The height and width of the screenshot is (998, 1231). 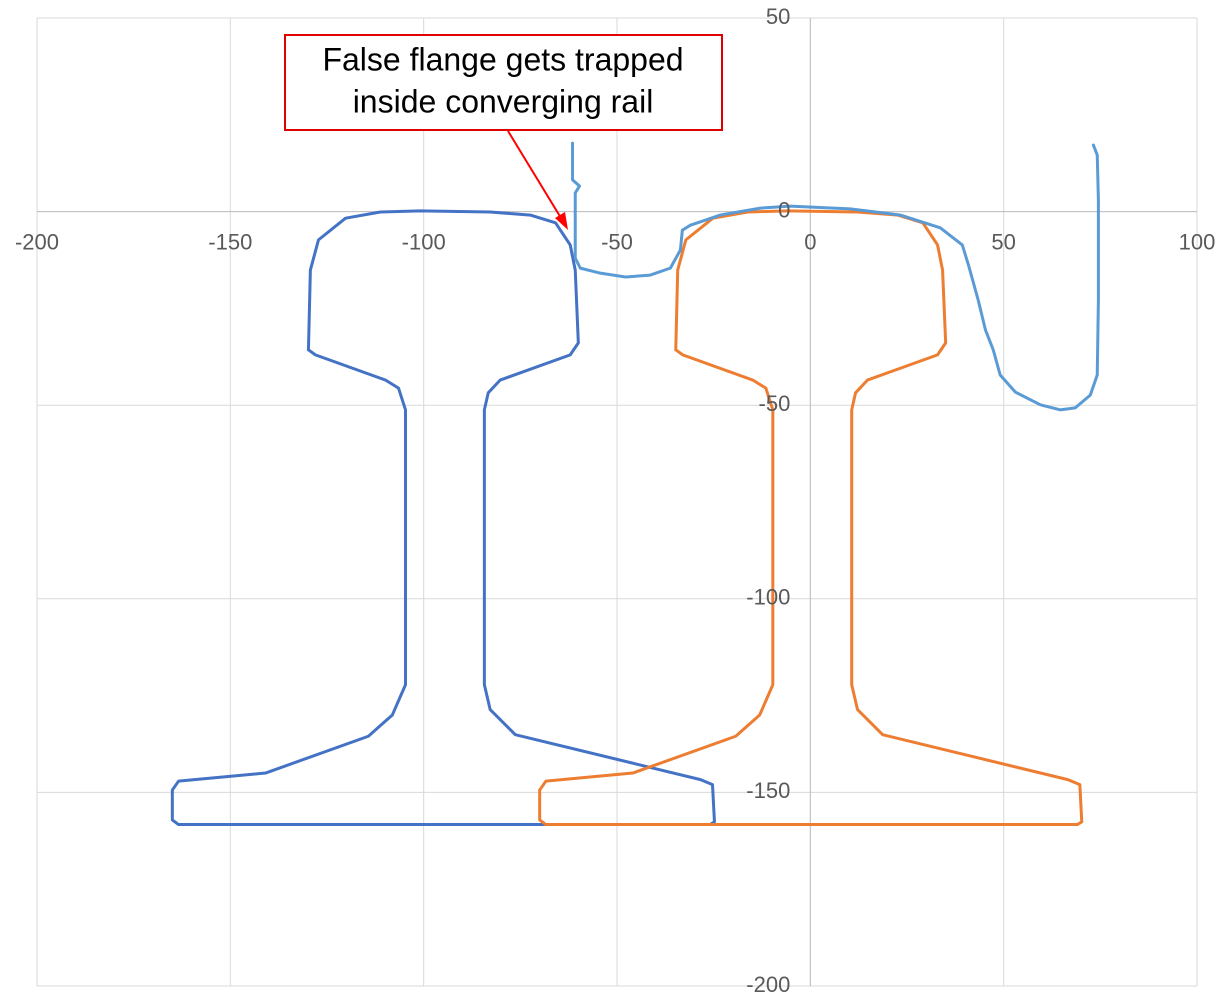 What do you see at coordinates (617, 241) in the screenshot?
I see `x-tick-label: -50` at bounding box center [617, 241].